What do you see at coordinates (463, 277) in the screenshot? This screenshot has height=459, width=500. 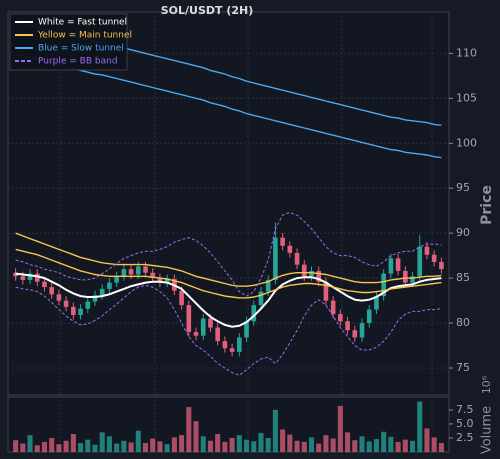 I see `y-tick-label: 85` at bounding box center [463, 277].